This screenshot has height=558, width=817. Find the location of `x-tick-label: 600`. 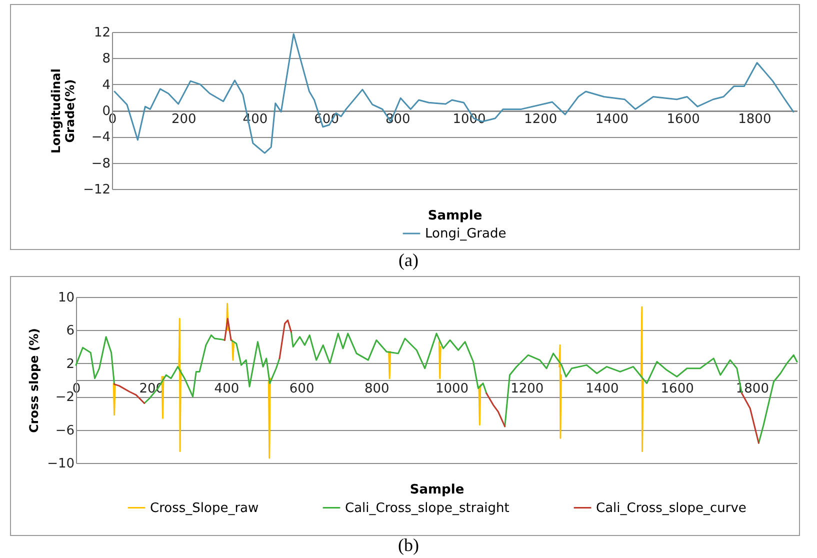

x-tick-label: 600 is located at coordinates (301, 389).